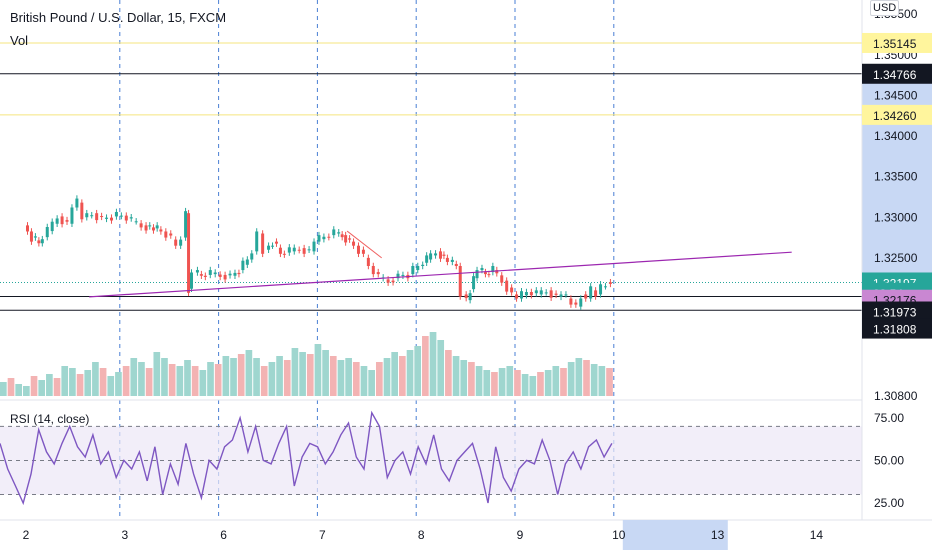  What do you see at coordinates (26, 535) in the screenshot?
I see `time-tick-0: 2` at bounding box center [26, 535].